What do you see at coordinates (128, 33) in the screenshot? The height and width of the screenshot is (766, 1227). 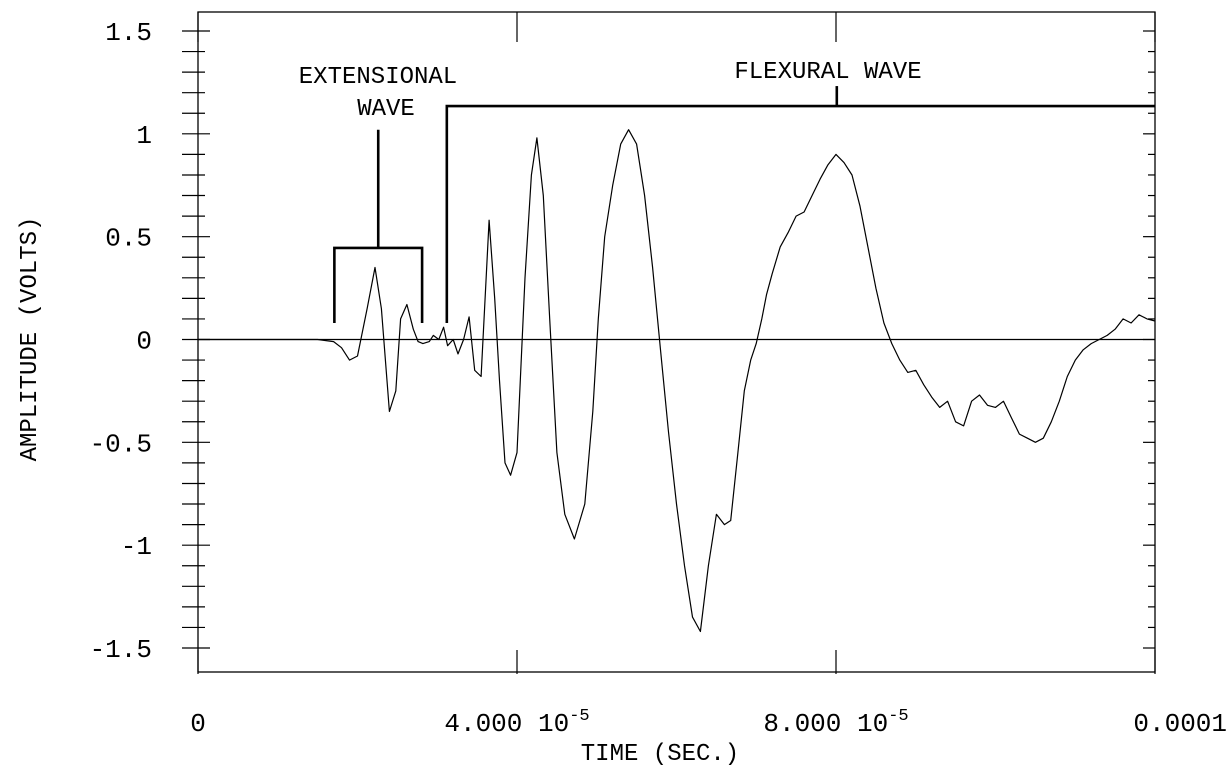 I see `y-tick-label: 1.5` at bounding box center [128, 33].